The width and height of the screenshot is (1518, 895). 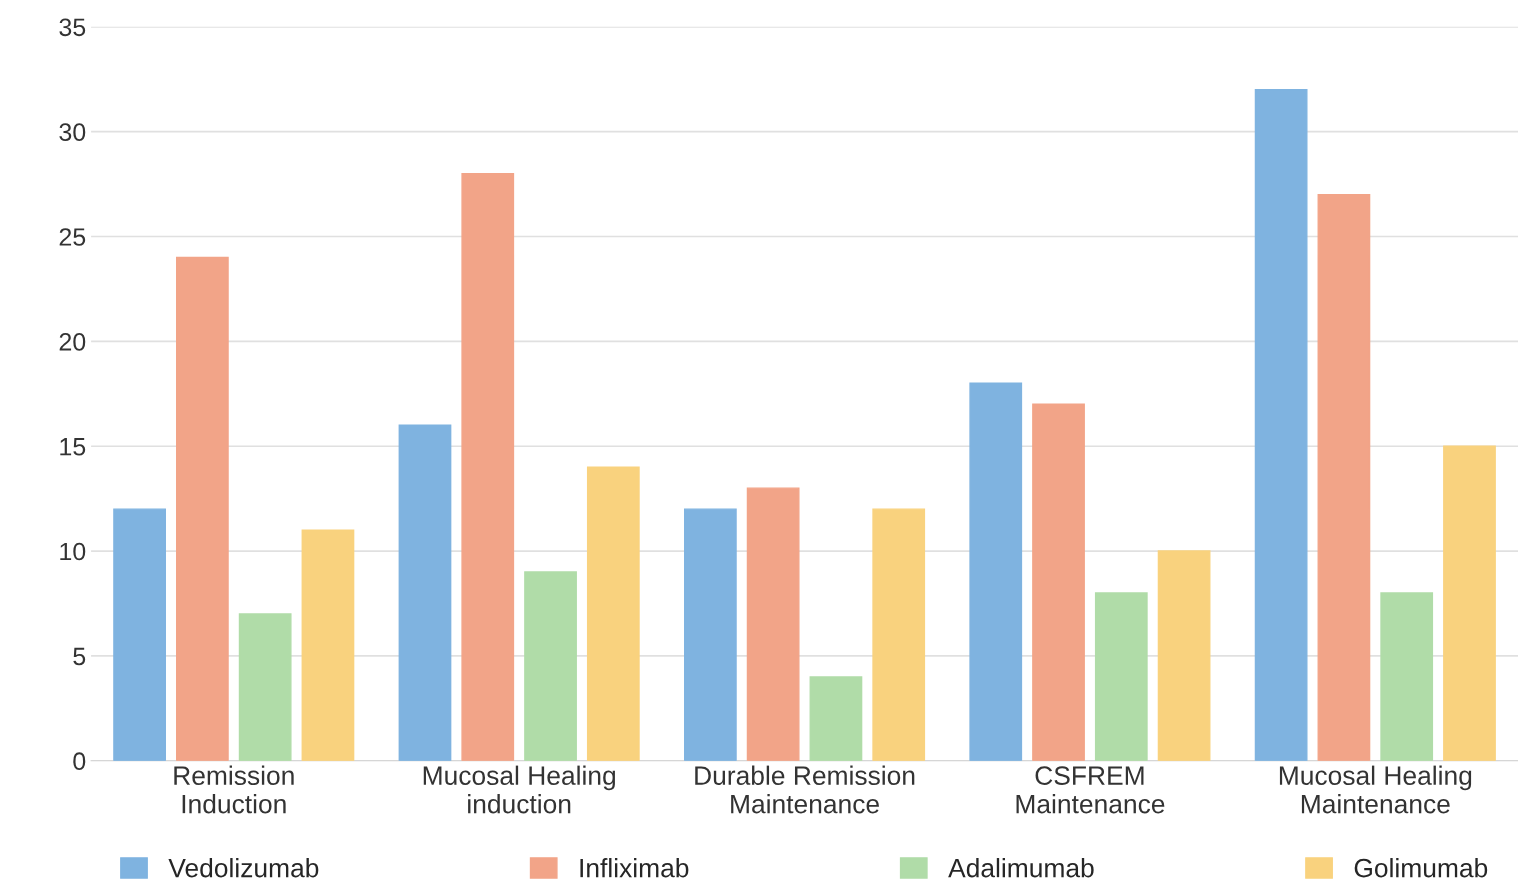 What do you see at coordinates (1375, 789) in the screenshot?
I see `x-tick-label: Mucosal Healing Maintenance` at bounding box center [1375, 789].